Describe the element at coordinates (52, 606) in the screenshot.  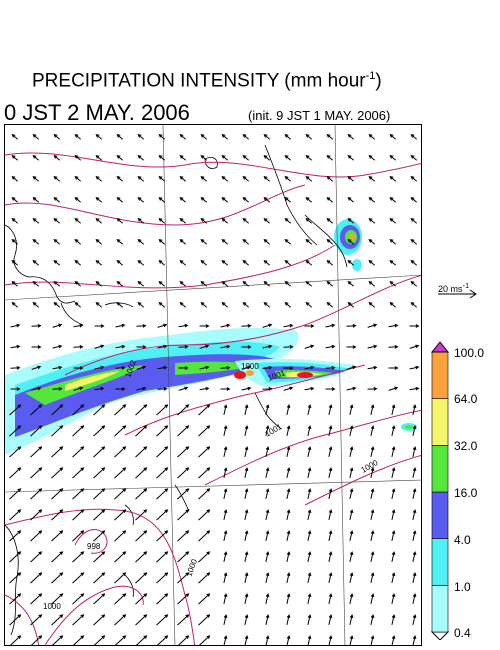
I see `isobar-label: 1000` at that location.